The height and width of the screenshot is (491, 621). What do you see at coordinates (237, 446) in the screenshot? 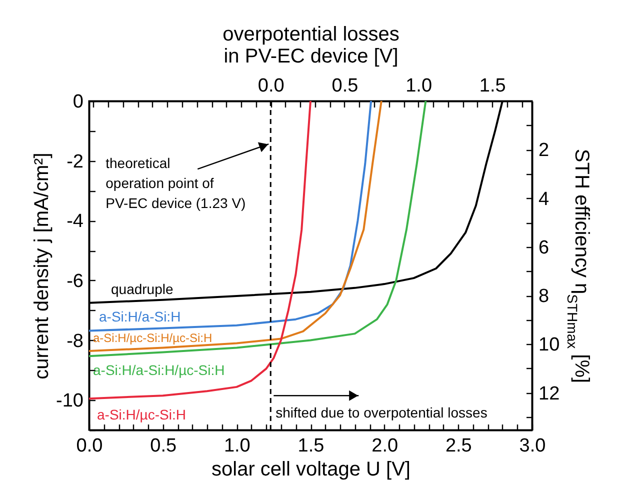
I see `x-tick-label: 1.0` at bounding box center [237, 446].